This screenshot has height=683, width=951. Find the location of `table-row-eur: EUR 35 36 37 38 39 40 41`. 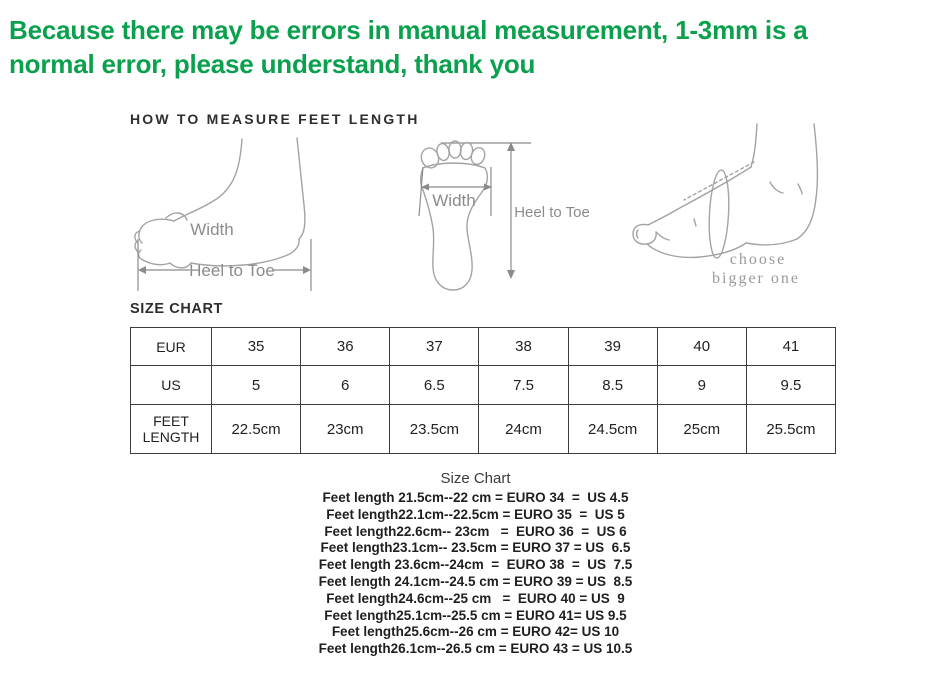

table-row-eur: EUR 35 36 37 38 39 40 41 is located at coordinates (483, 346).